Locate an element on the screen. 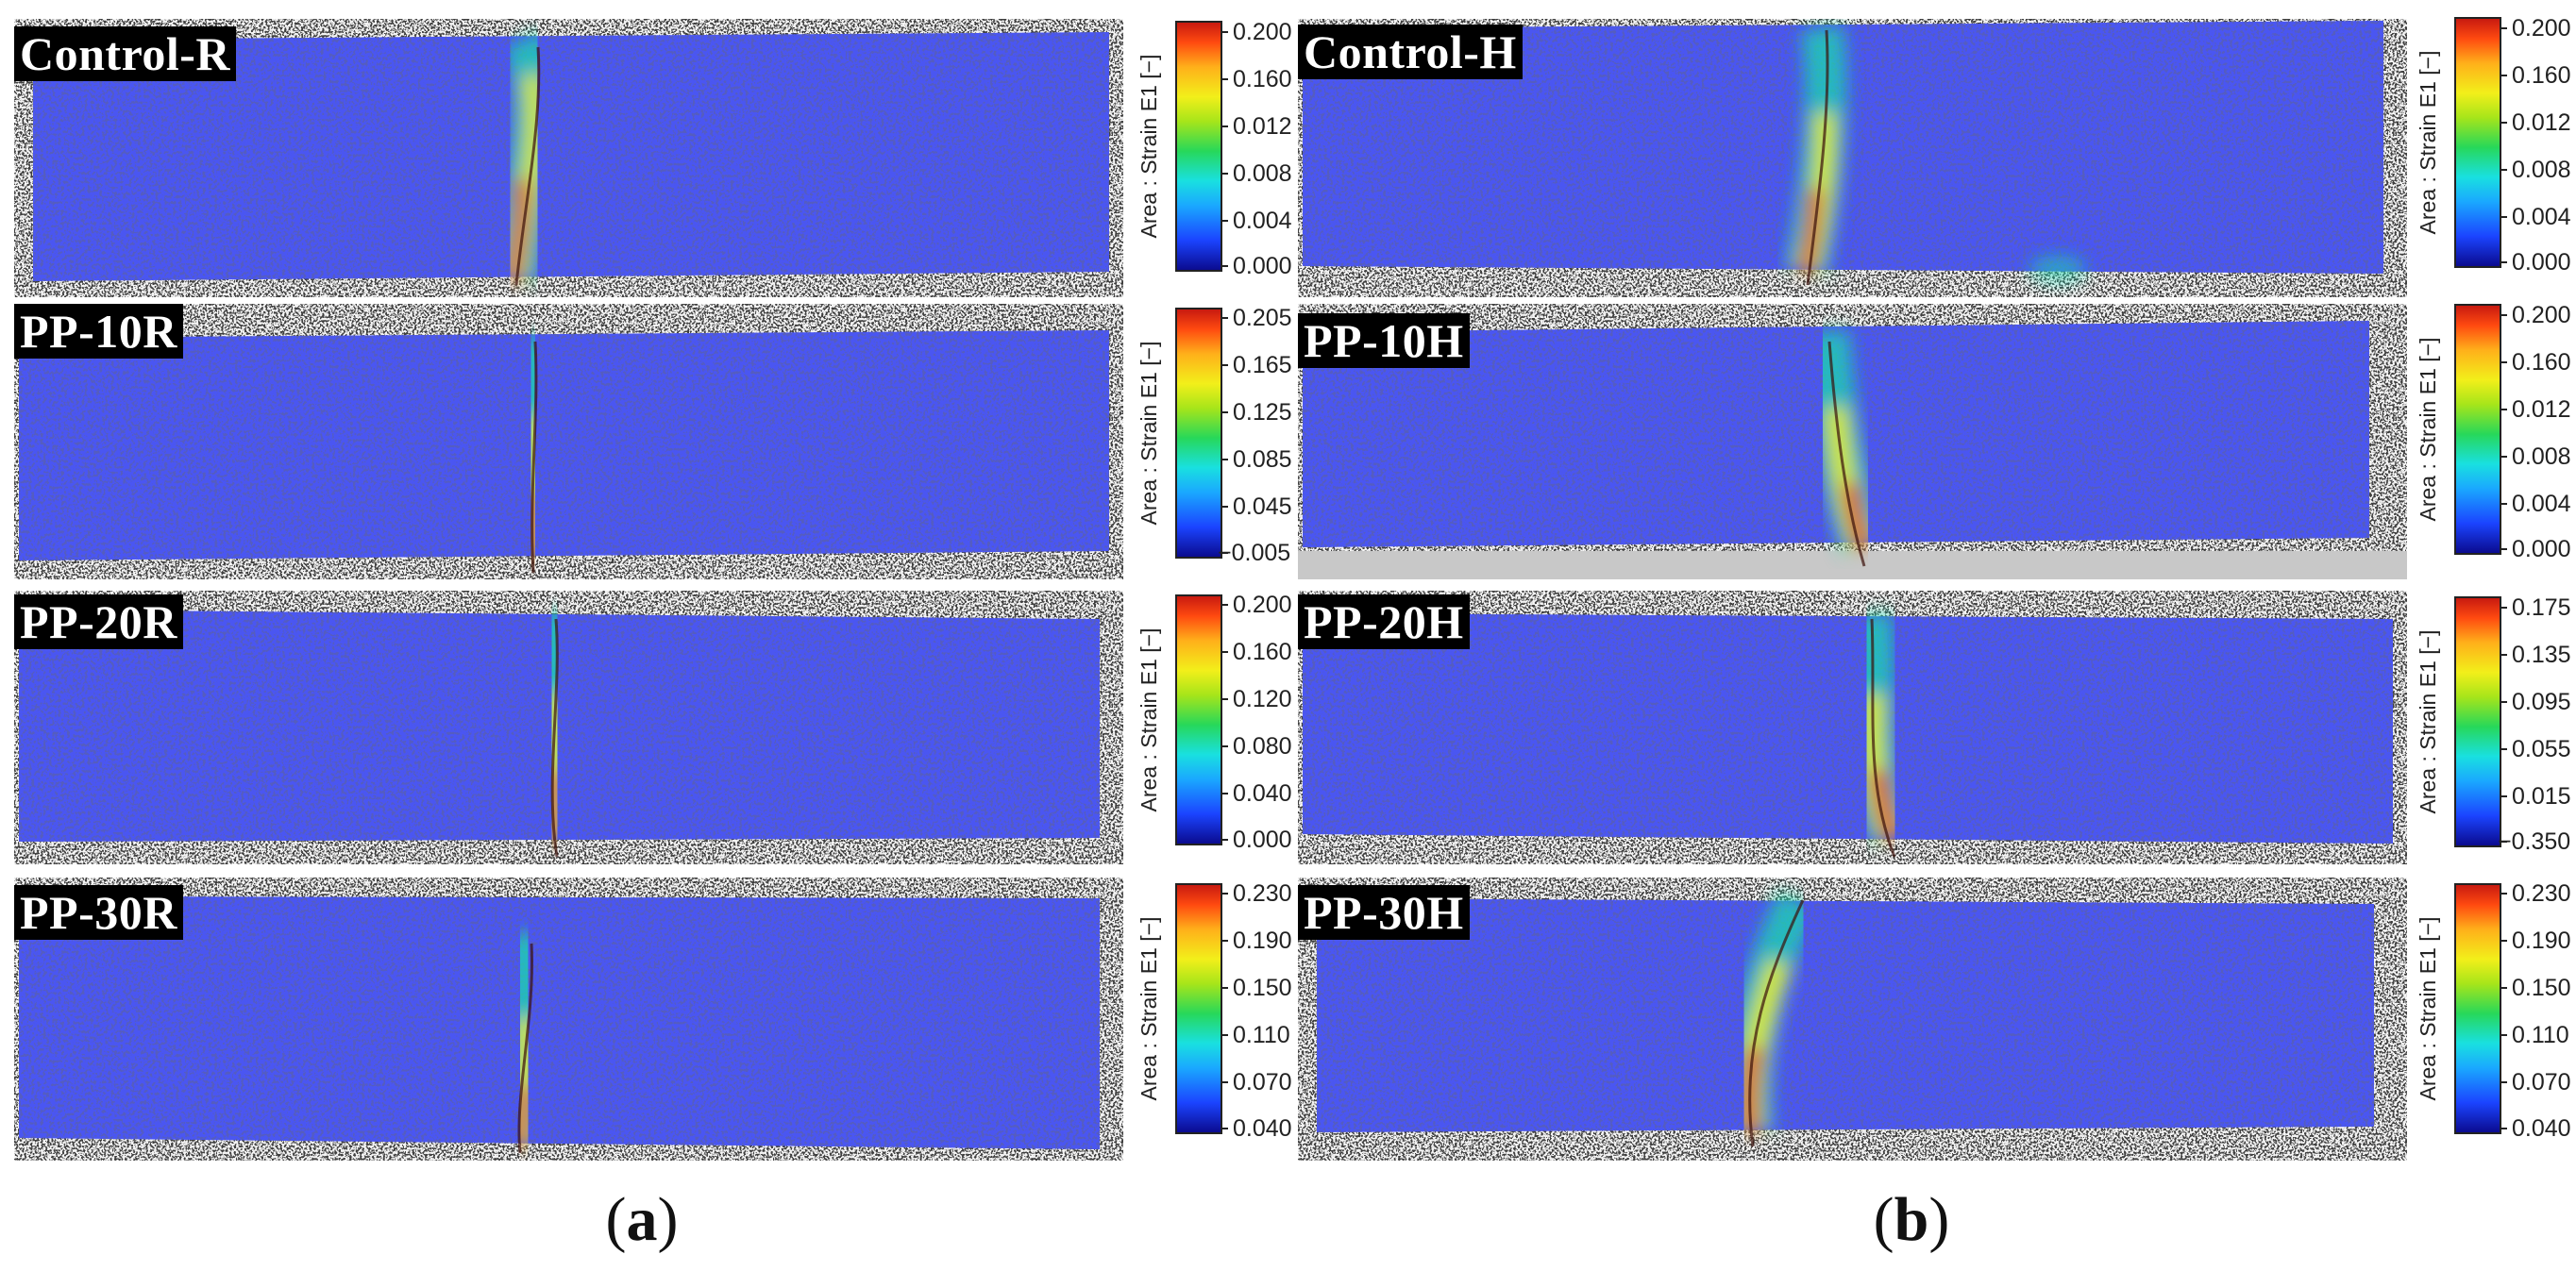 The height and width of the screenshot is (1271, 2576). tick-label: 0.165 is located at coordinates (1262, 365).